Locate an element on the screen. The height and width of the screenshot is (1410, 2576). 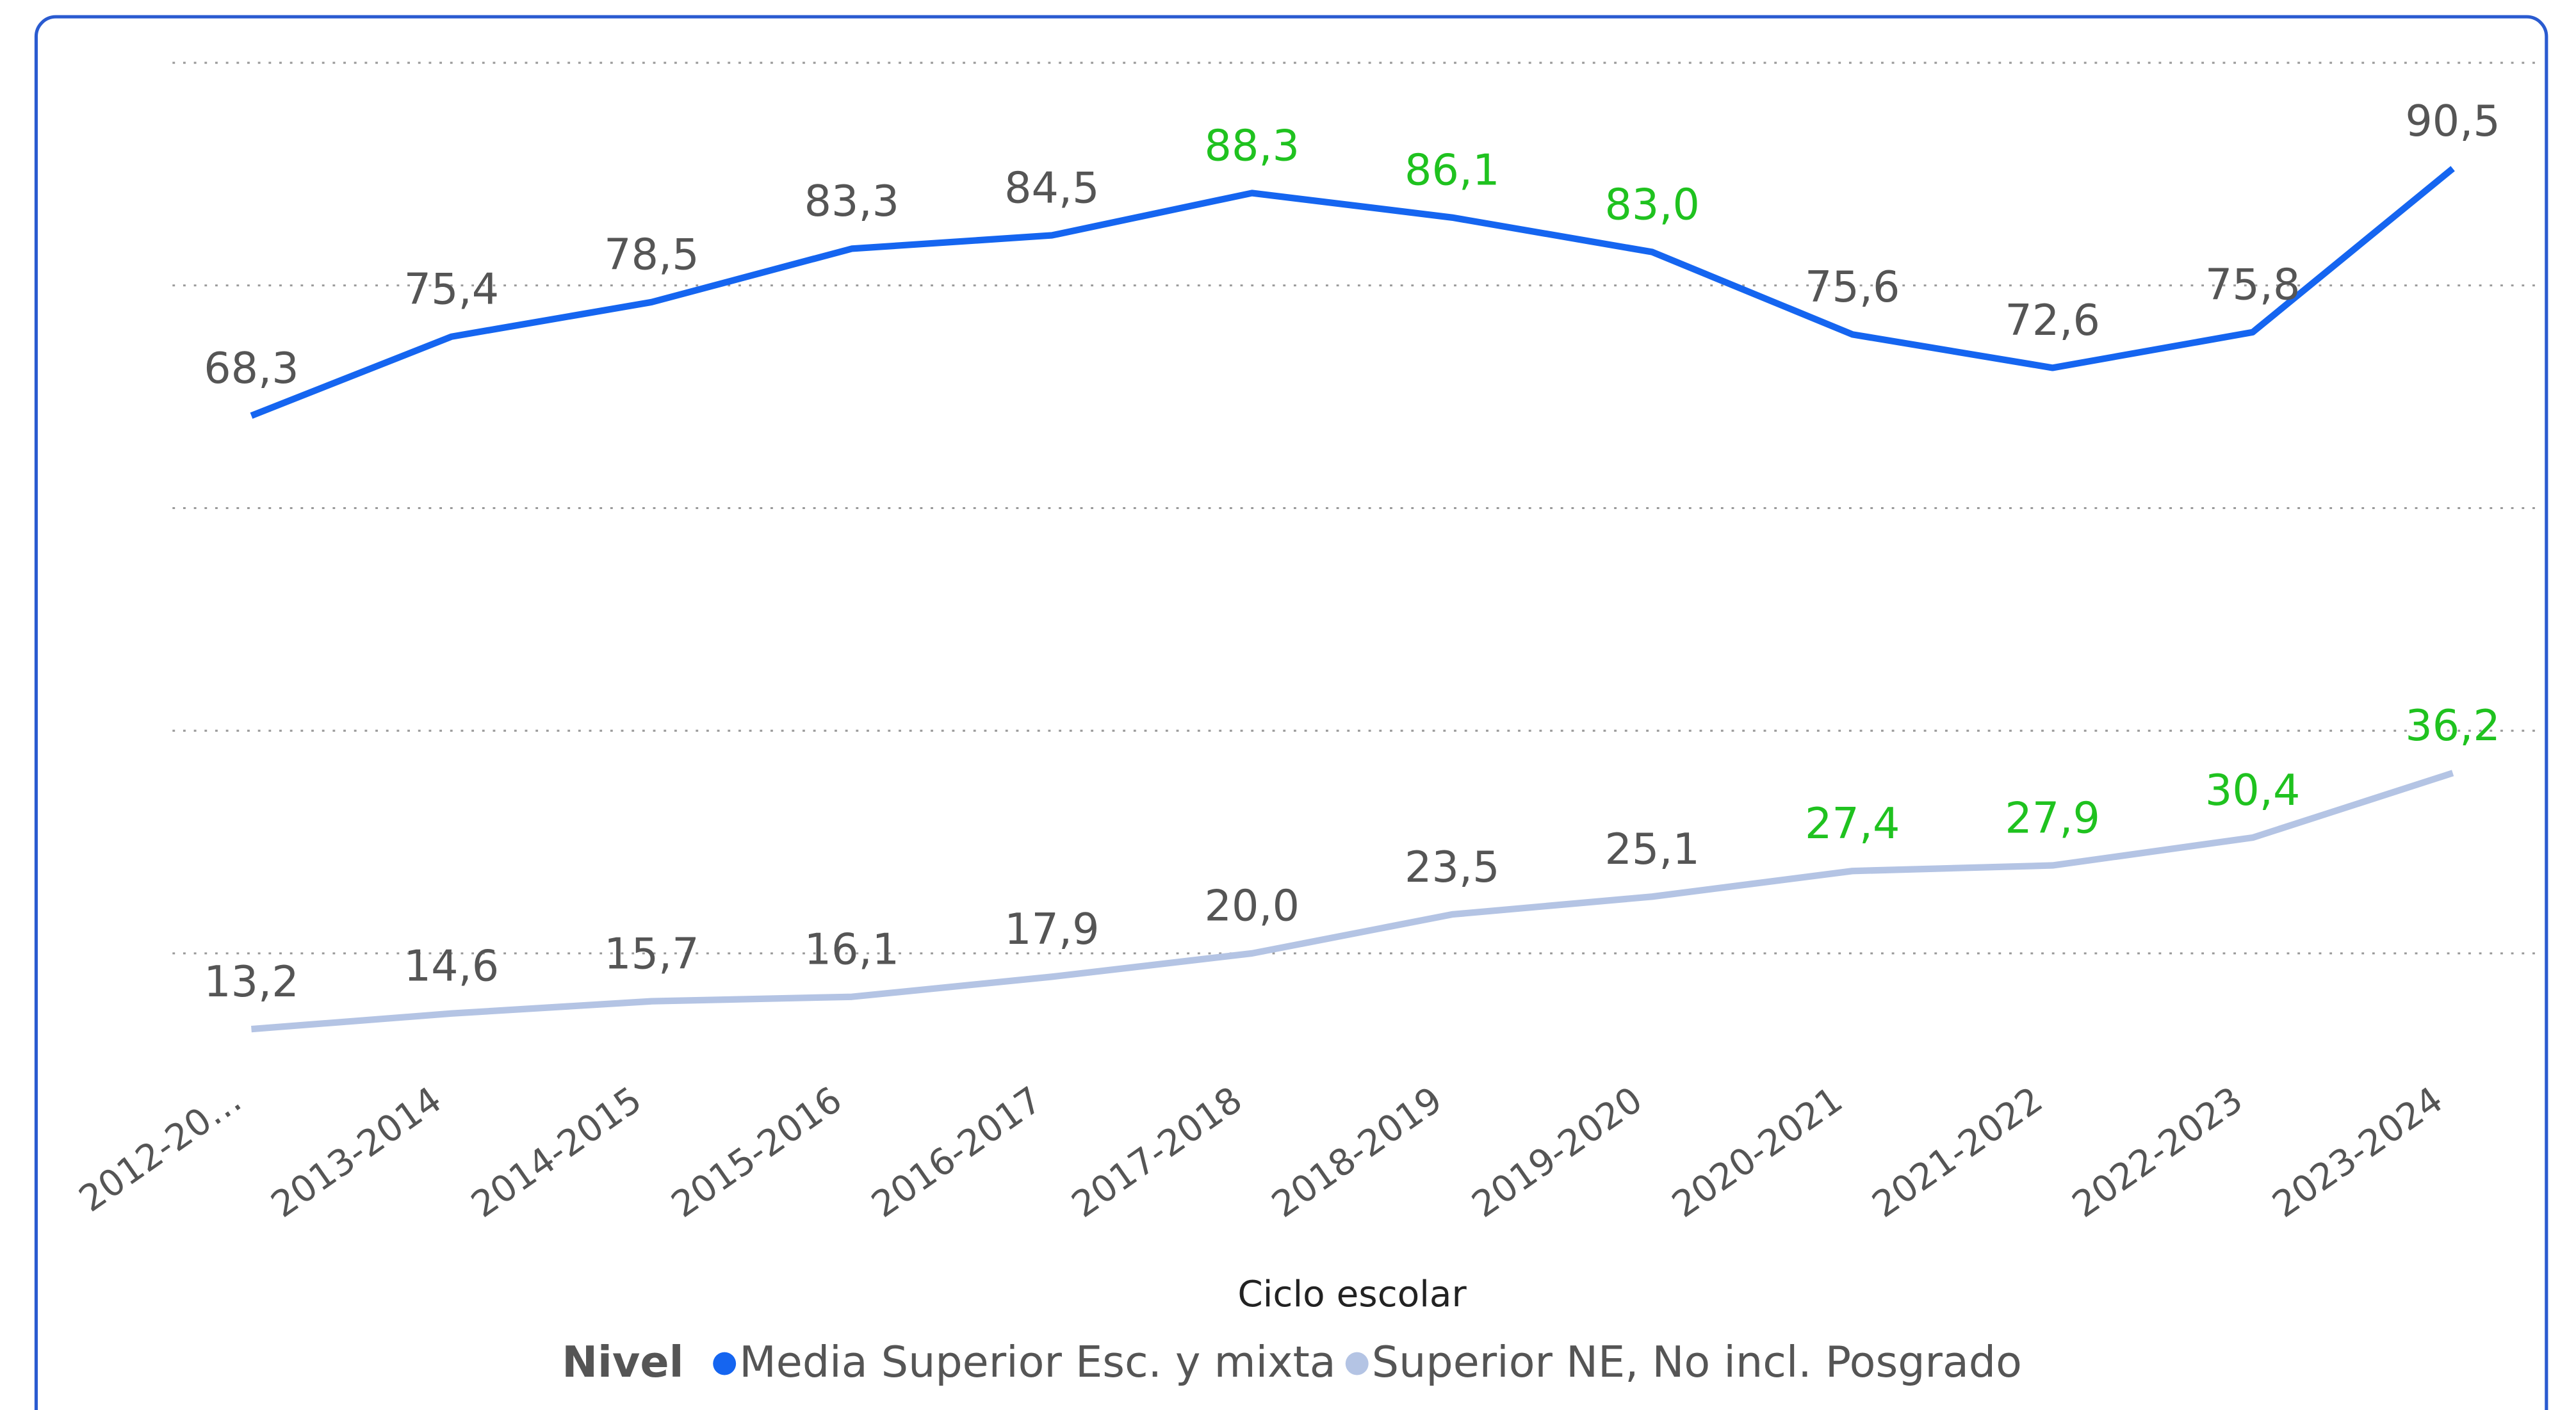
data-label: 13,2 is located at coordinates (251, 982).